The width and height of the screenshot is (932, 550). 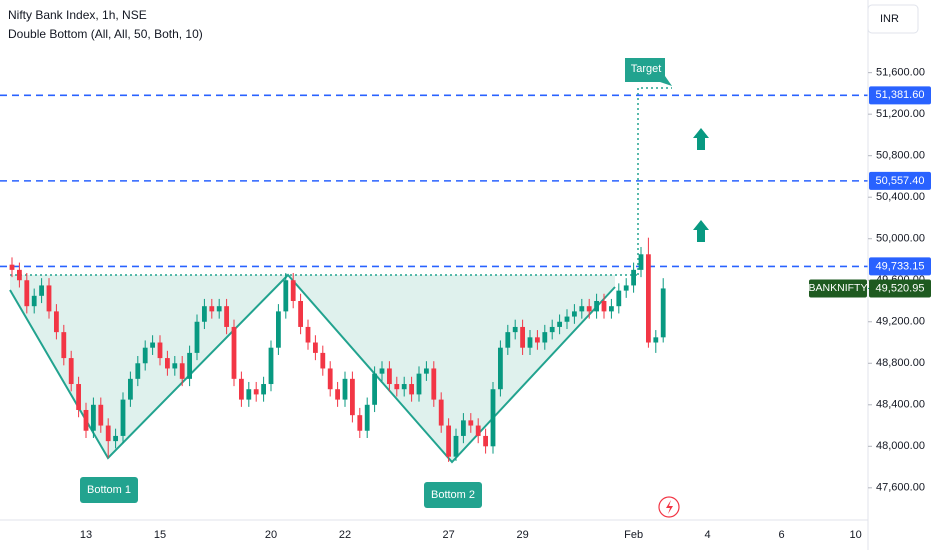 I want to click on currency-label: INR, so click(x=889, y=19).